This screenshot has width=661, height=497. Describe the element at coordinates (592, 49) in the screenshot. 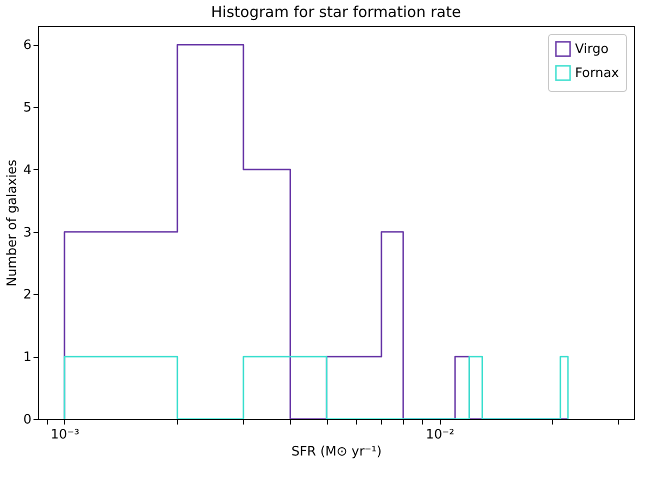

I see `legend-label: Virgo` at that location.